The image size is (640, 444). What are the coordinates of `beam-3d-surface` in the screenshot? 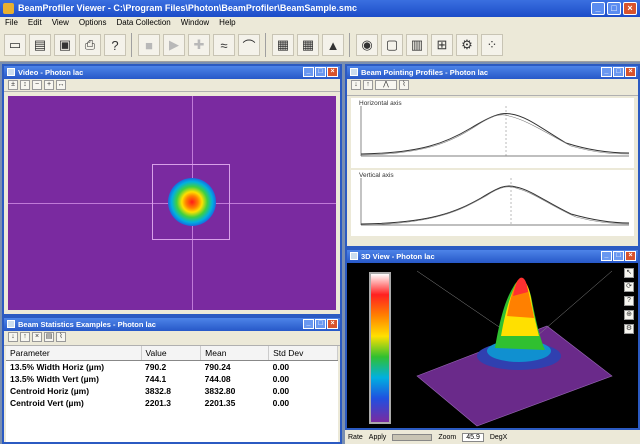 It's located at (507, 347).